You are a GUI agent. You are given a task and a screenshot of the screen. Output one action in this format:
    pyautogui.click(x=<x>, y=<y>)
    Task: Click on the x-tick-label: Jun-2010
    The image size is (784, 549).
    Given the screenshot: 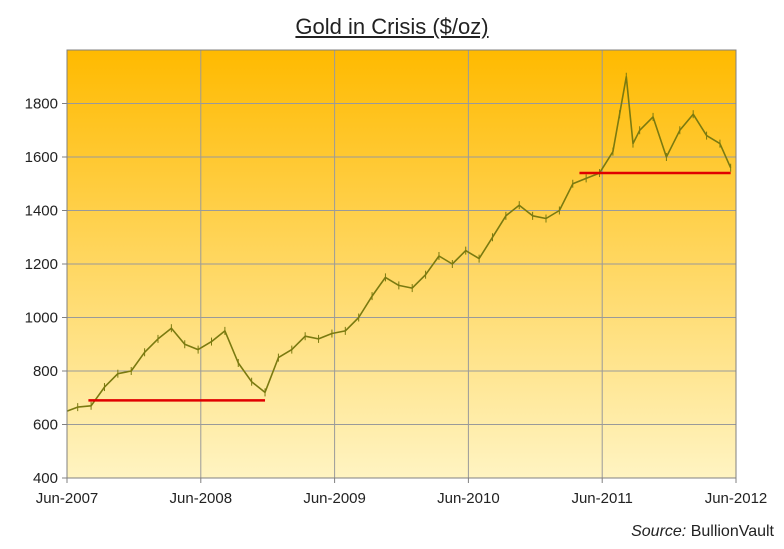 What is the action you would take?
    pyautogui.click(x=468, y=498)
    